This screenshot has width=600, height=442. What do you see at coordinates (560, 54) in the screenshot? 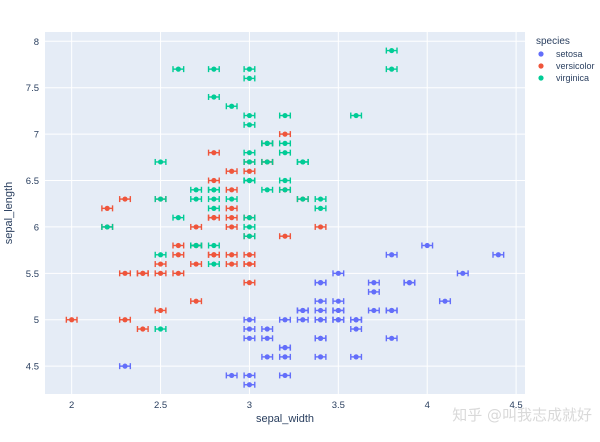
I see `legend-item-setosa: setosa` at bounding box center [560, 54].